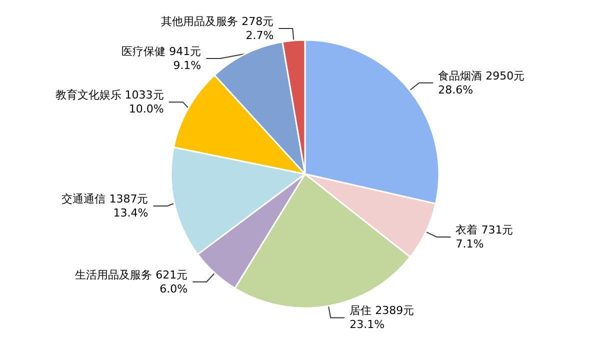 This screenshot has height=344, width=600. Describe the element at coordinates (131, 282) in the screenshot. I see `slice-label: 生活用品及服务 621元 6.0%` at that location.